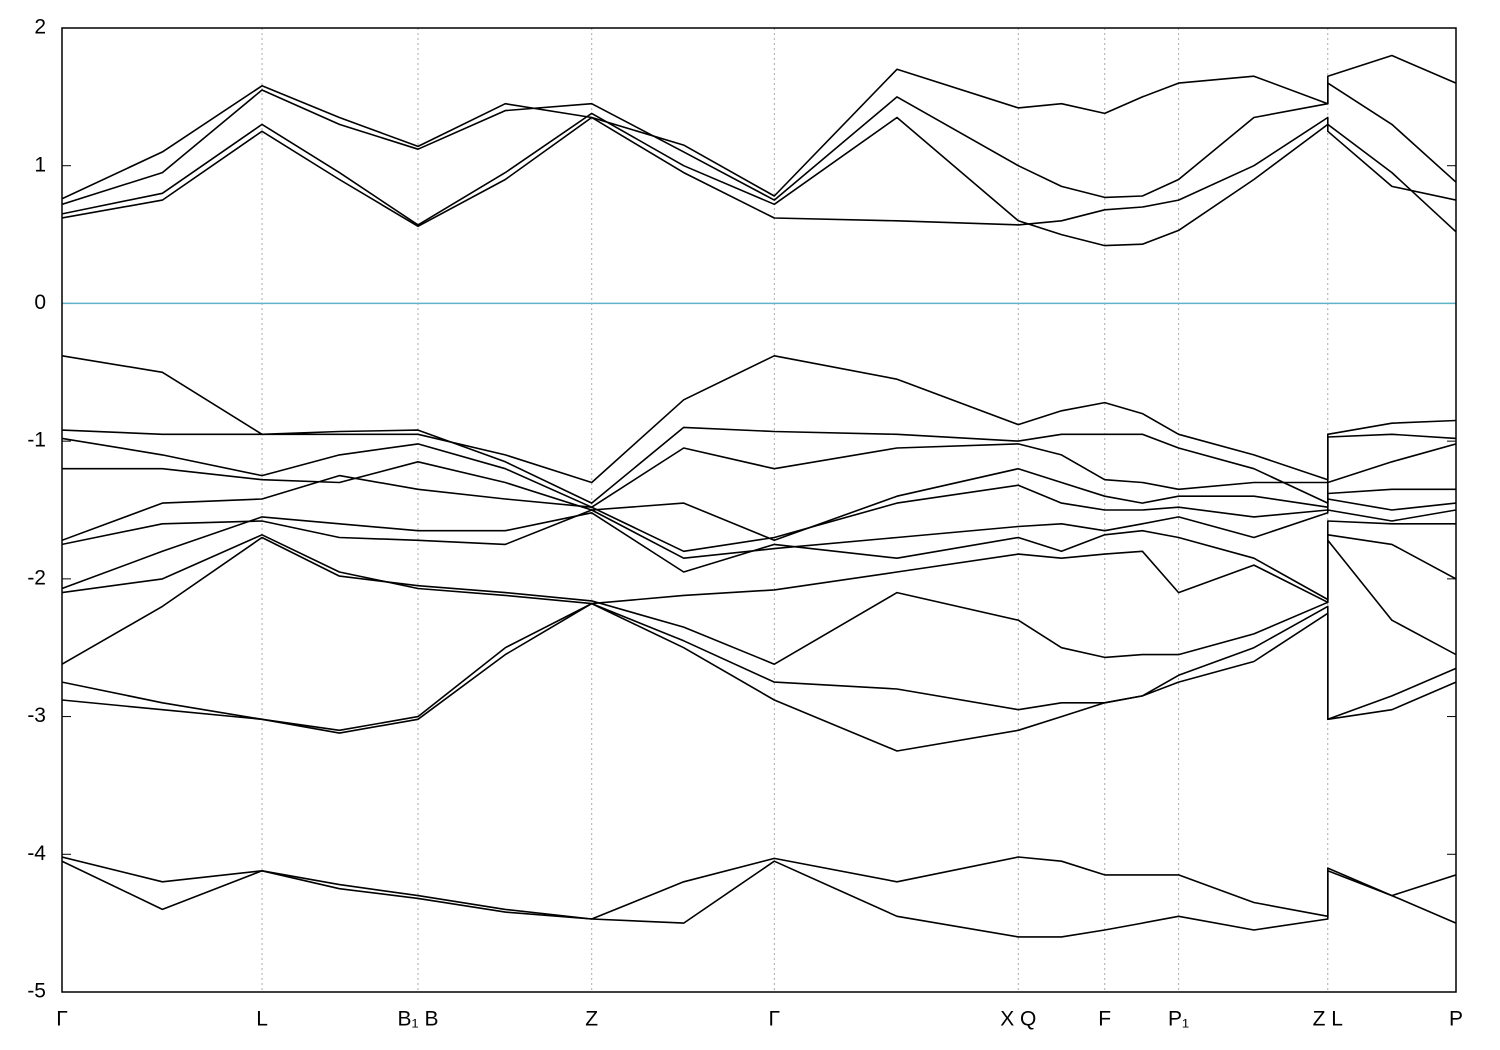 Image resolution: width=1500 pixels, height=1050 pixels. What do you see at coordinates (591, 1019) in the screenshot?
I see `x-tick-label: Z` at bounding box center [591, 1019].